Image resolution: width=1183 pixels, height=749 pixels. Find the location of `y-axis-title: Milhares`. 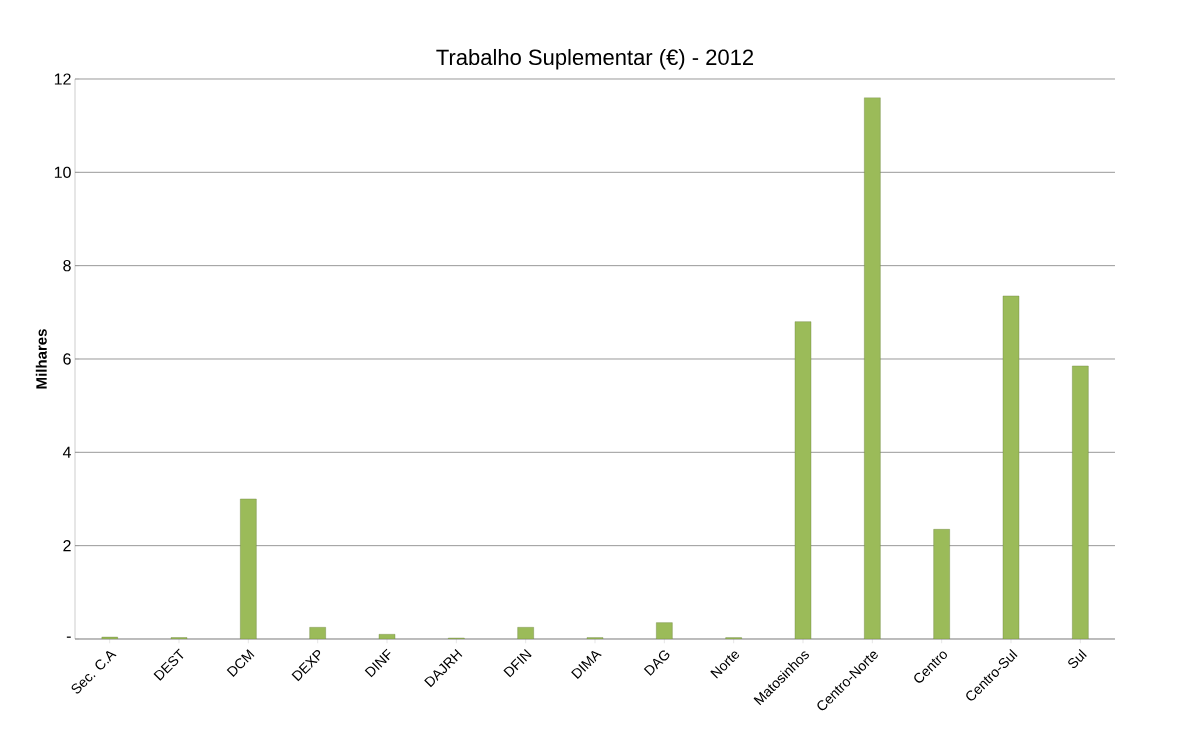

y-axis-title: Milhares is located at coordinates (41, 359).